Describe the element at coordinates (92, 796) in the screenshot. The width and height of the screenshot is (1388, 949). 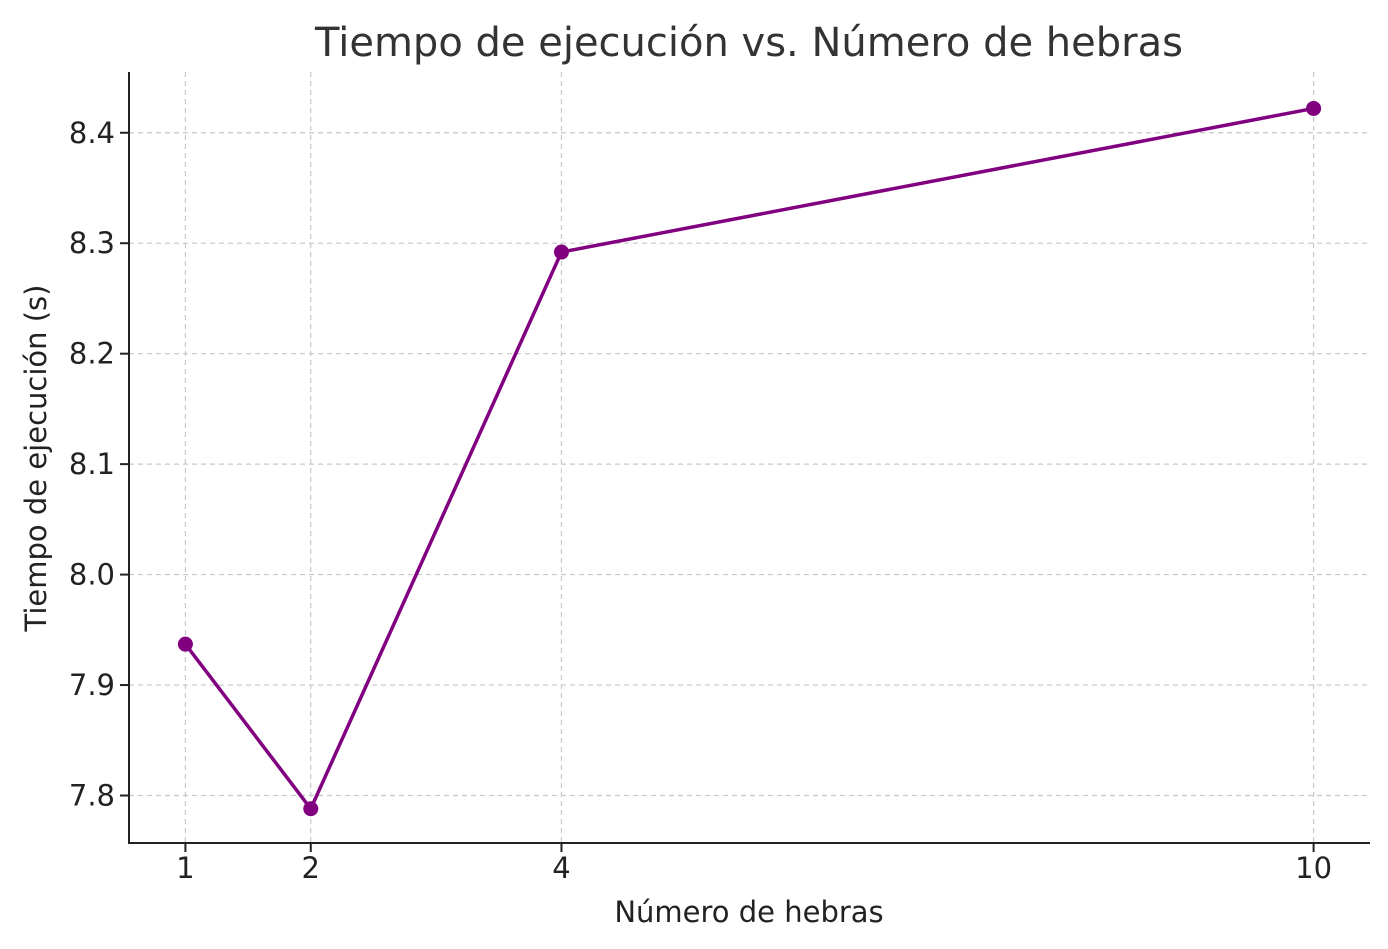
I see `y-tick-label: 7.8` at that location.